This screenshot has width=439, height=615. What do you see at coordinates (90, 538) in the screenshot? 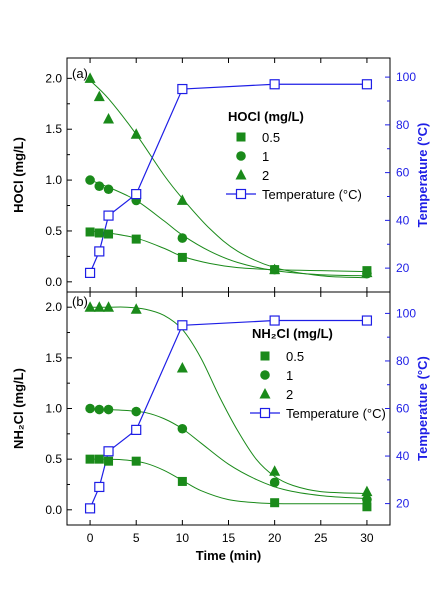
I see `x-tick-label: 0` at bounding box center [90, 538].